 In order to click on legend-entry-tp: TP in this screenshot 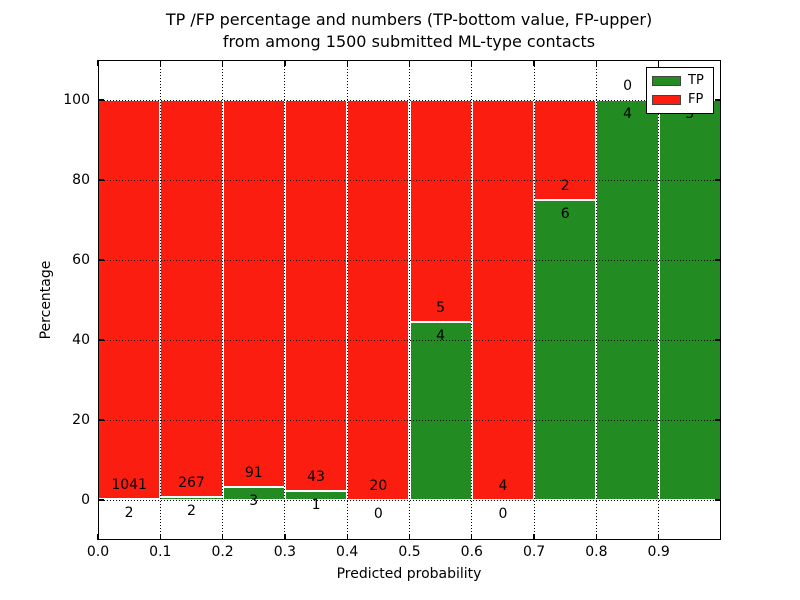, I will do `click(680, 81)`.